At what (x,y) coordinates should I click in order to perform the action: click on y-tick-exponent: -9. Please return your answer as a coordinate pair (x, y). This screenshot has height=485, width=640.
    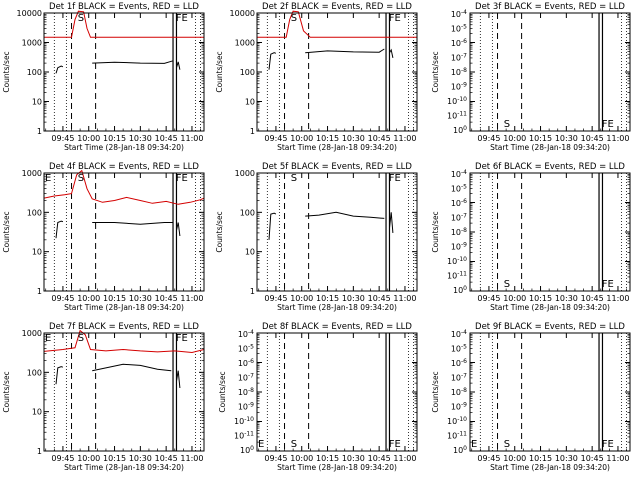
    Looking at the image, I should click on (464, 85).